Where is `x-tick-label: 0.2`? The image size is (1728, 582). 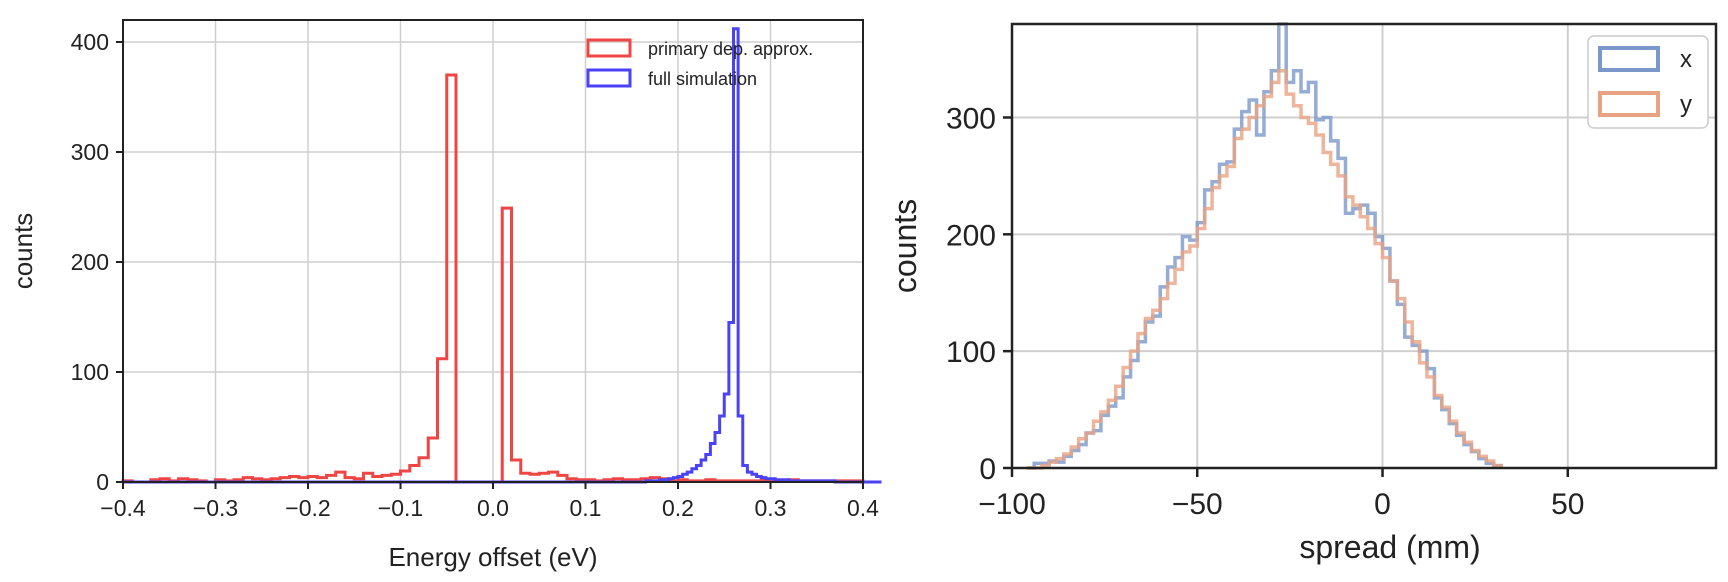 x-tick-label: 0.2 is located at coordinates (678, 508).